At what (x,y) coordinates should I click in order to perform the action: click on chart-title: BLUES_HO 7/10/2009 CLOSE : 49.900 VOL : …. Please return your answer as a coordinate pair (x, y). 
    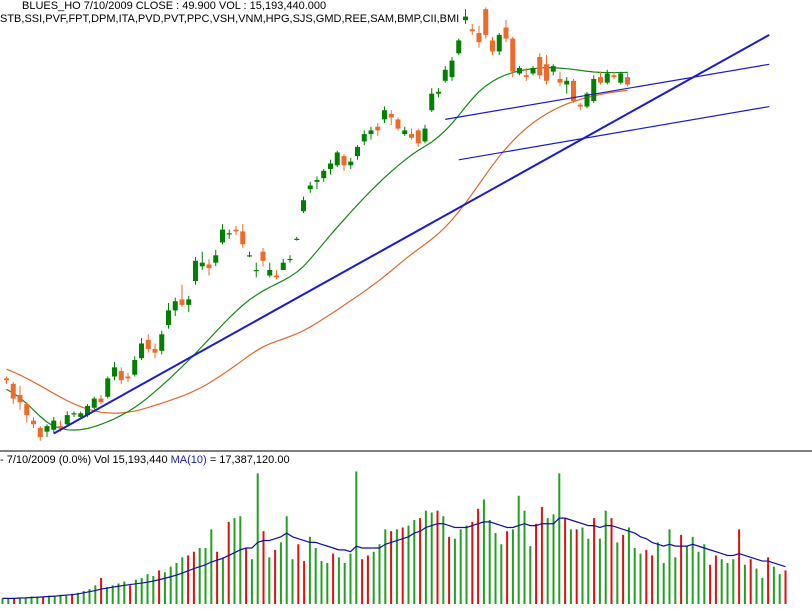
    Looking at the image, I should click on (174, 6).